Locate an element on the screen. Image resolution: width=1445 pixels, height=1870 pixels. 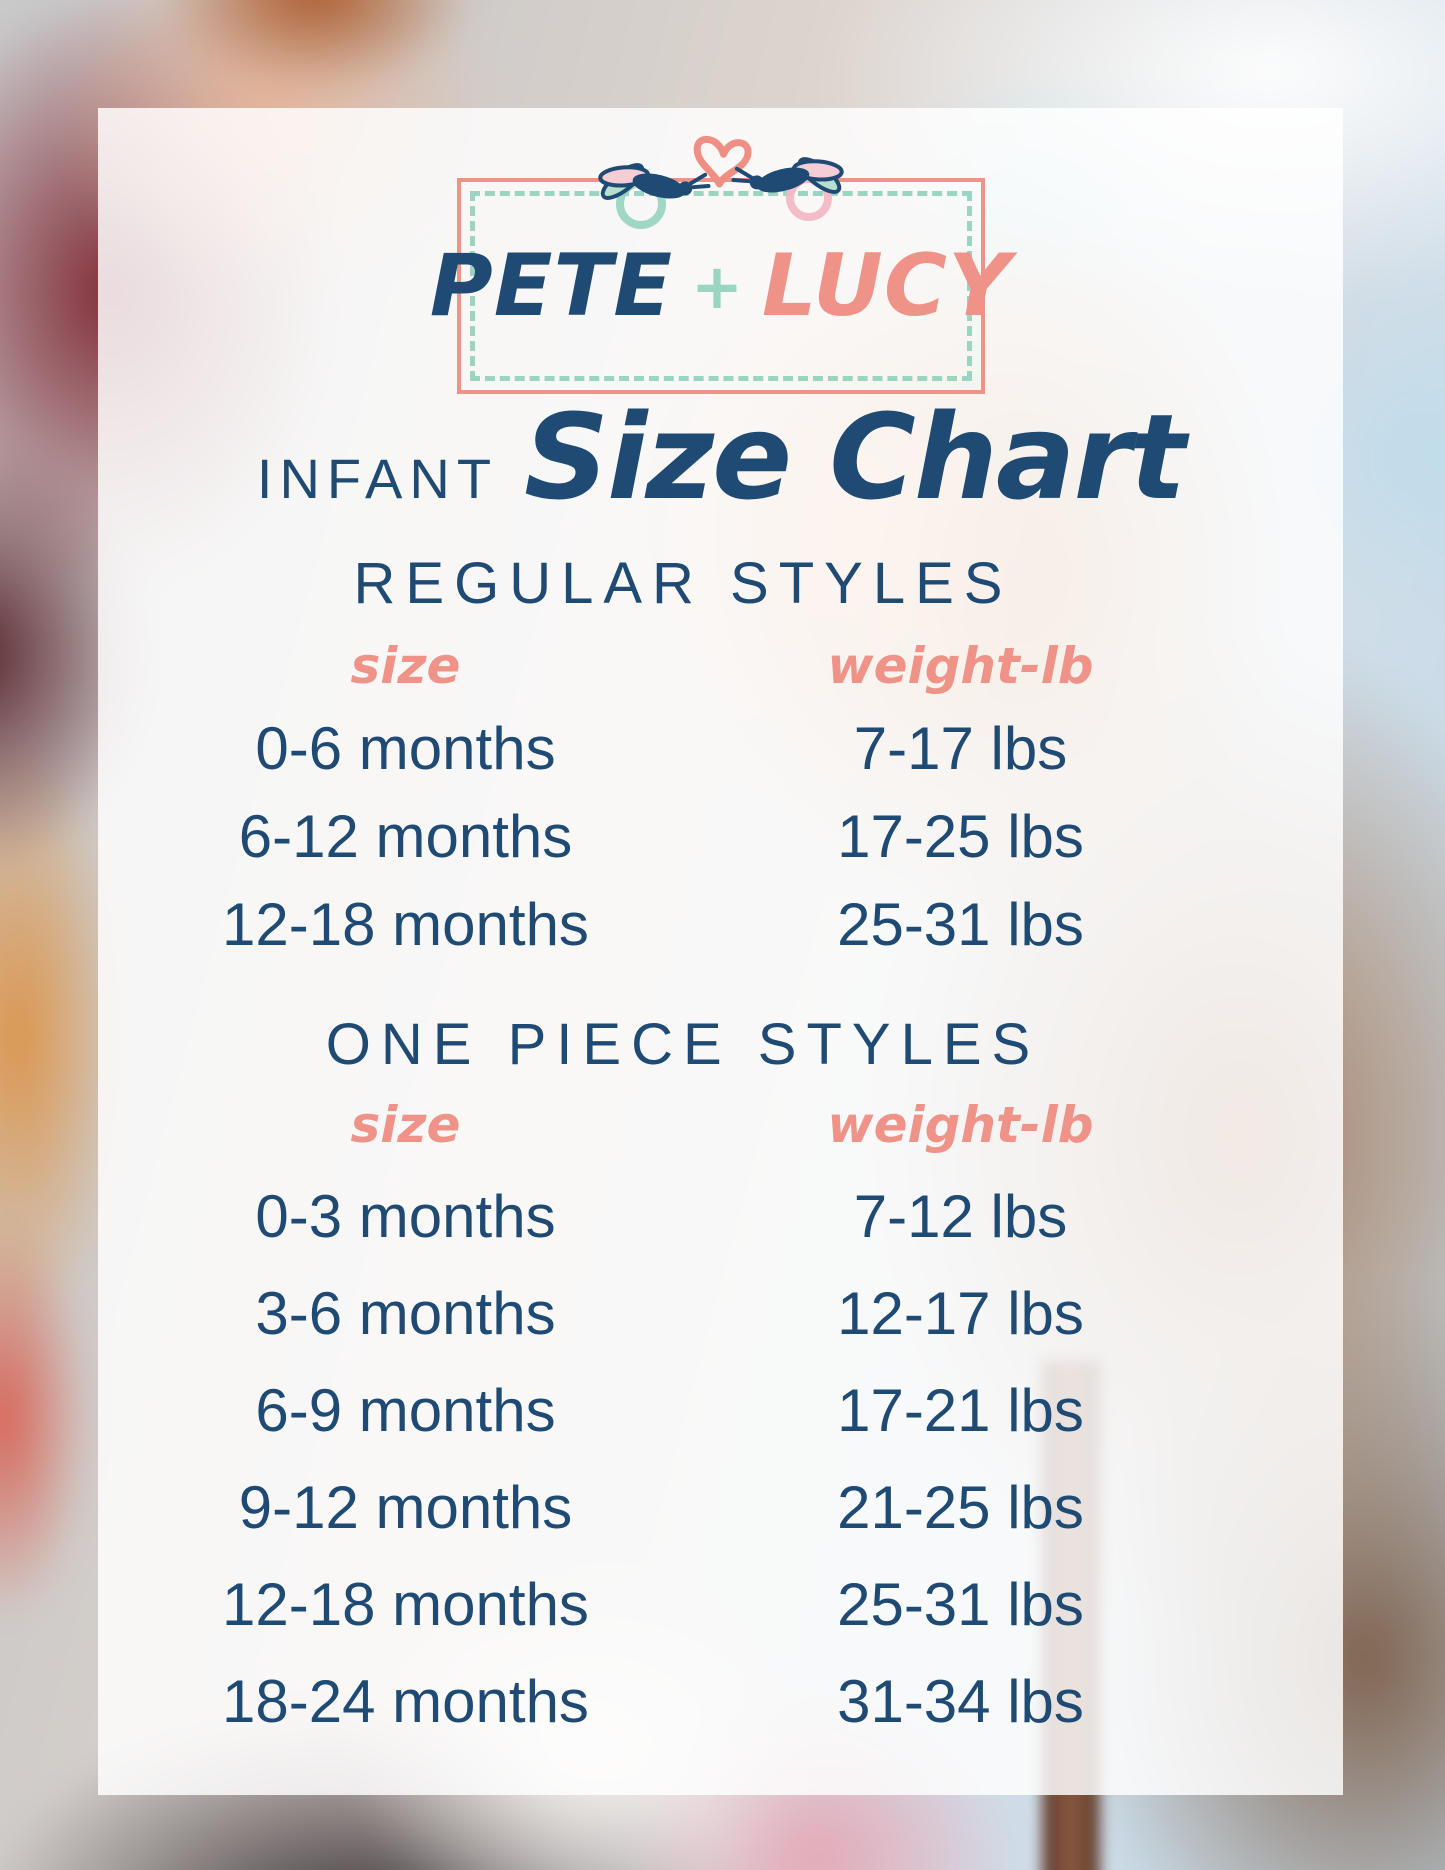
weight-cell: 17-25 lbs is located at coordinates (960, 836).